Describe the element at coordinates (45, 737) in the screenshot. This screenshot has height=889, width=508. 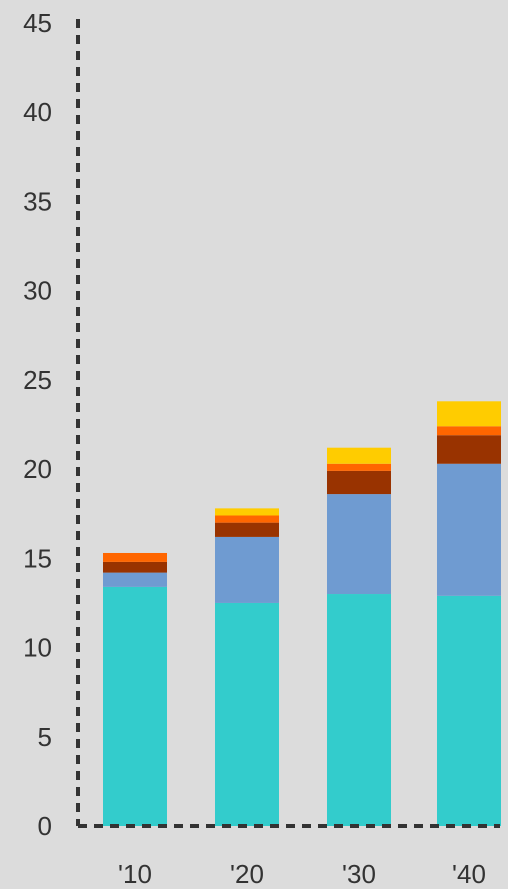
I see `y-tick-label: 5` at that location.